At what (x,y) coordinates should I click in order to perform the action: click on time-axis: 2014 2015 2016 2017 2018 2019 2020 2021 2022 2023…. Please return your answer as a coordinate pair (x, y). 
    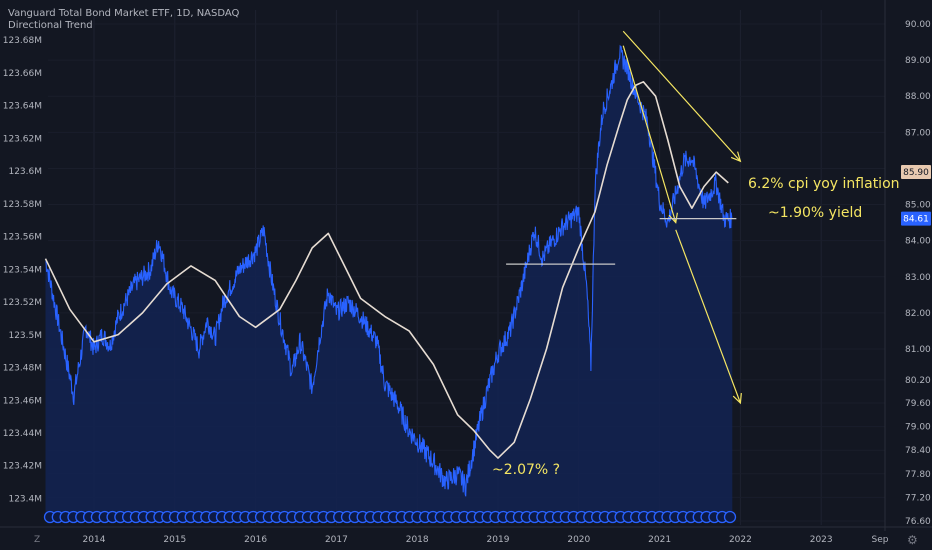
    Looking at the image, I should click on (466, 535).